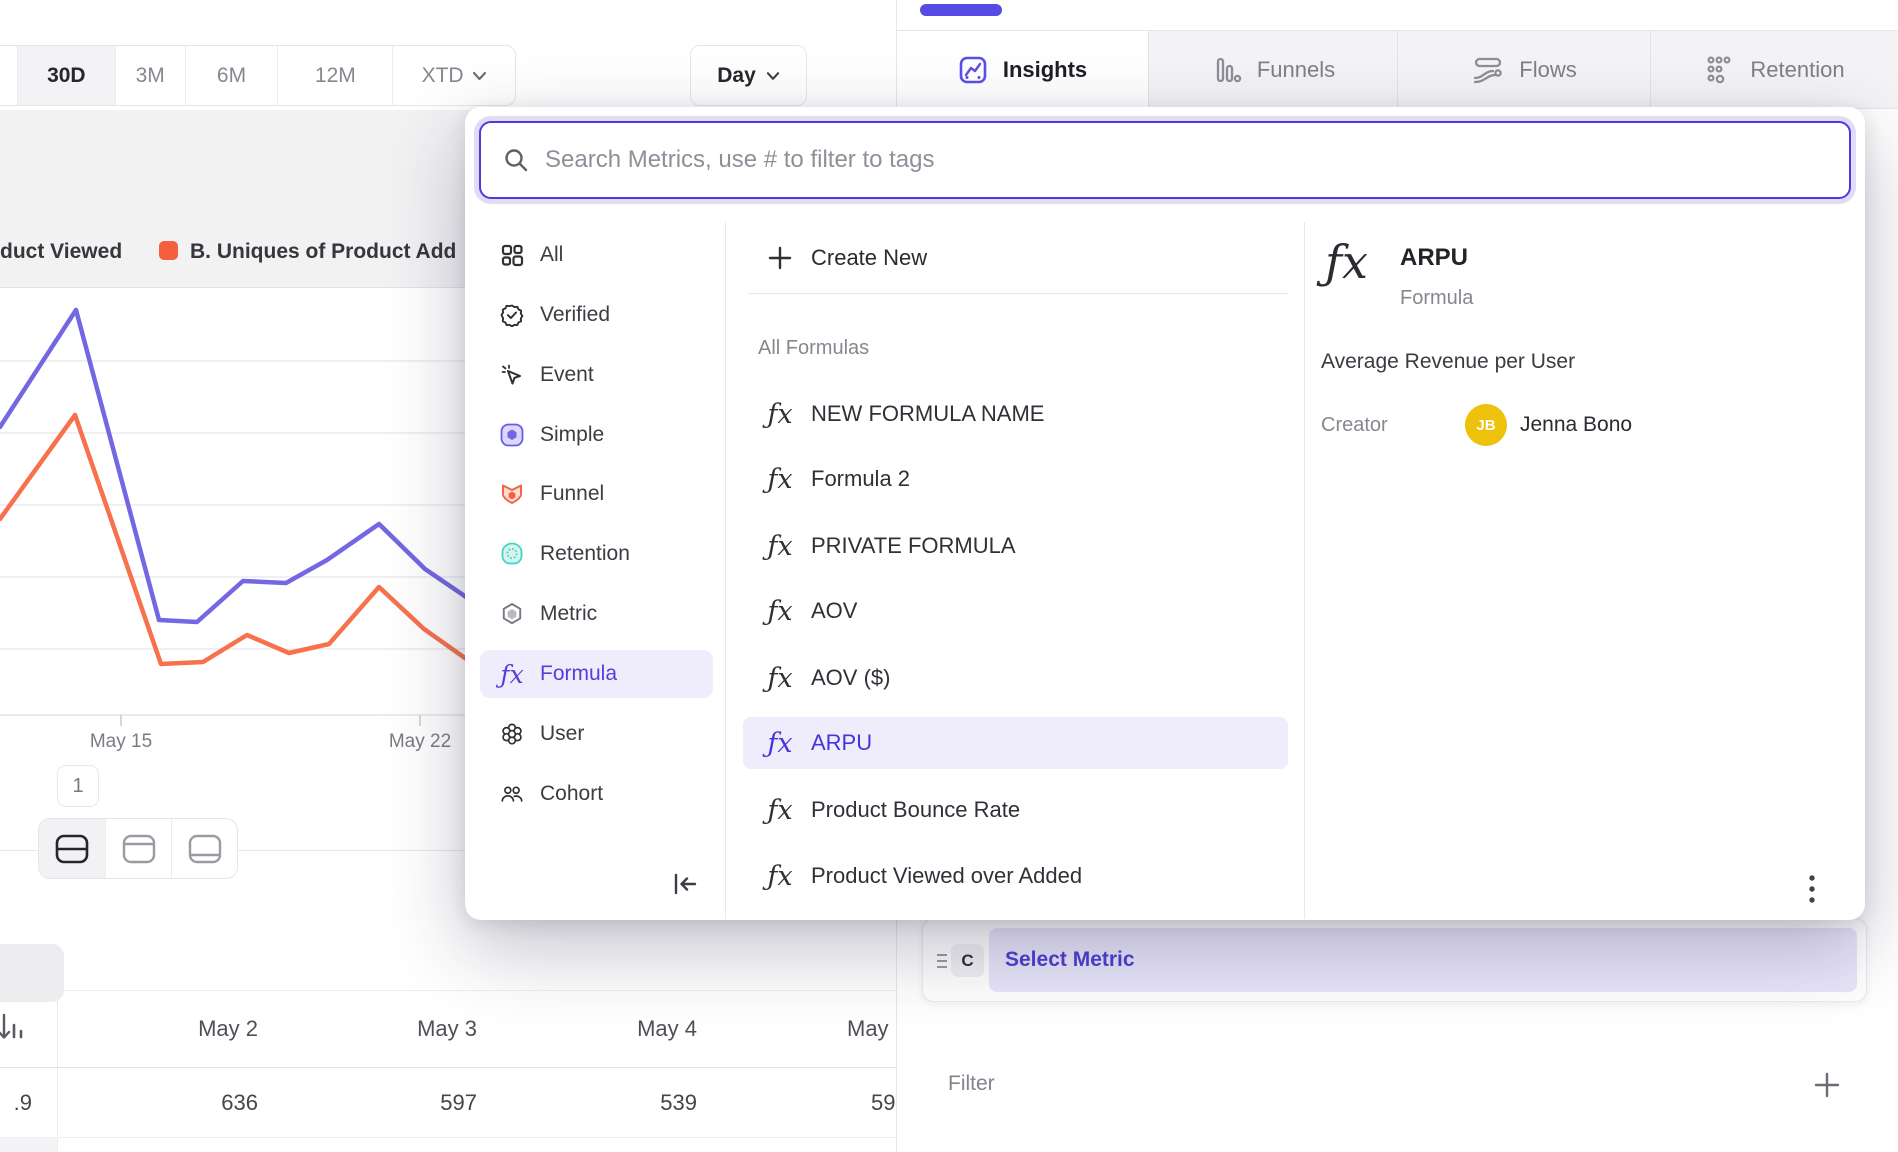 The image size is (1898, 1152). Describe the element at coordinates (442, 75) in the screenshot. I see `range-xtd-label: XTD` at that location.